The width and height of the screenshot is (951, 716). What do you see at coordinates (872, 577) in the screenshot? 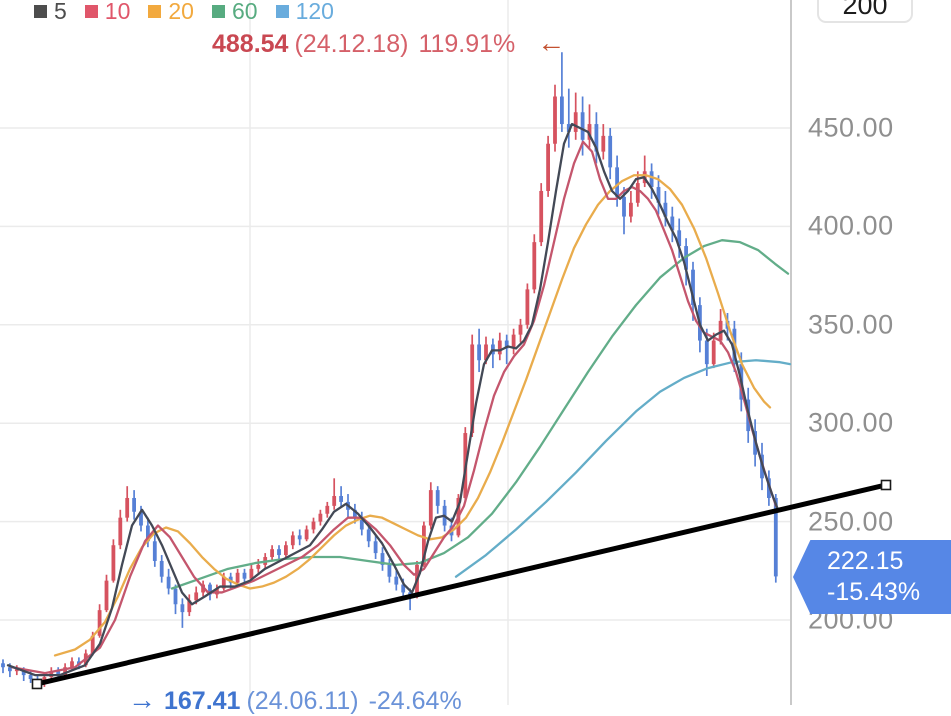
I see `current-price-tag: 222.15 -15.43%` at bounding box center [872, 577].